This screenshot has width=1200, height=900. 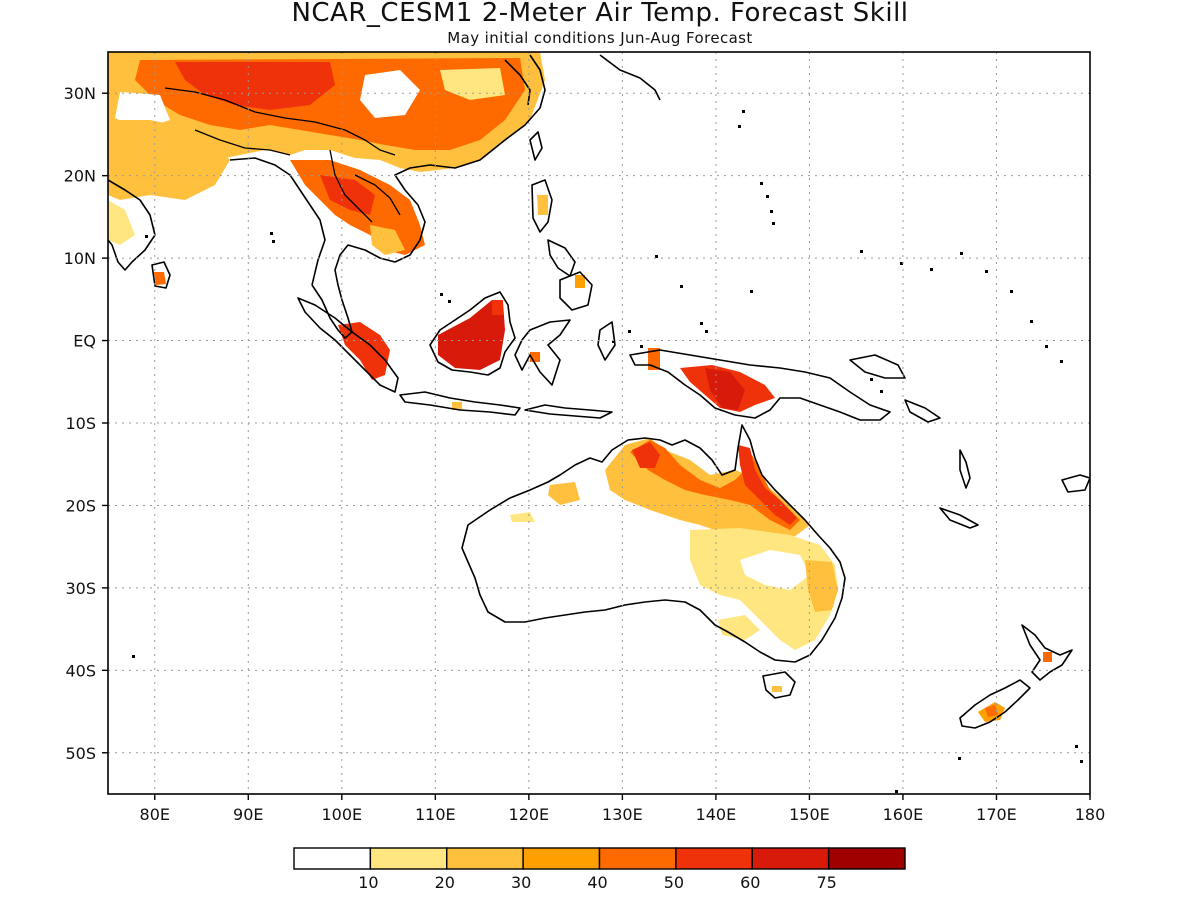 I want to click on skill-region-borneo-edge, so click(x=497, y=307).